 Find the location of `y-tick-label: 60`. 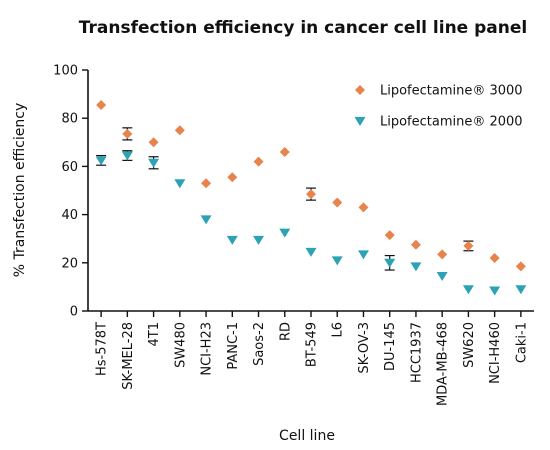

y-tick-label: 60 is located at coordinates (69, 167).